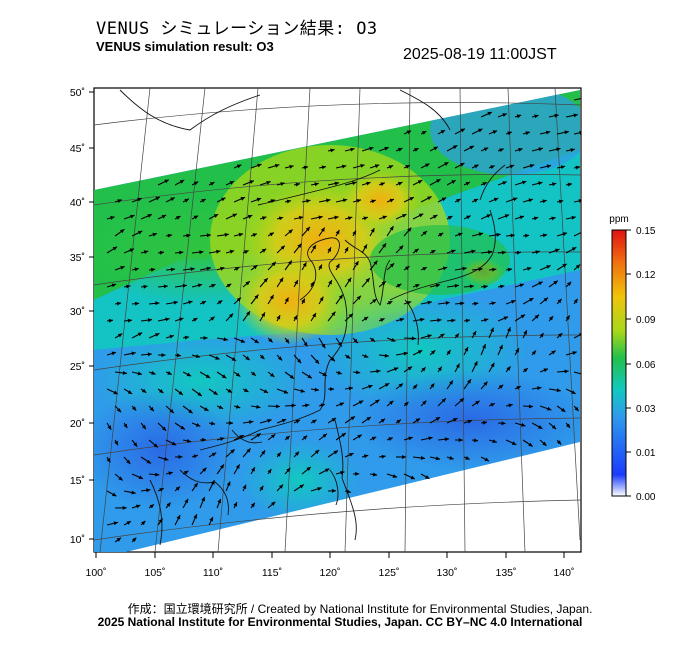 Image resolution: width=700 pixels, height=649 pixels. I want to click on lat-label: 45˚, so click(77, 149).